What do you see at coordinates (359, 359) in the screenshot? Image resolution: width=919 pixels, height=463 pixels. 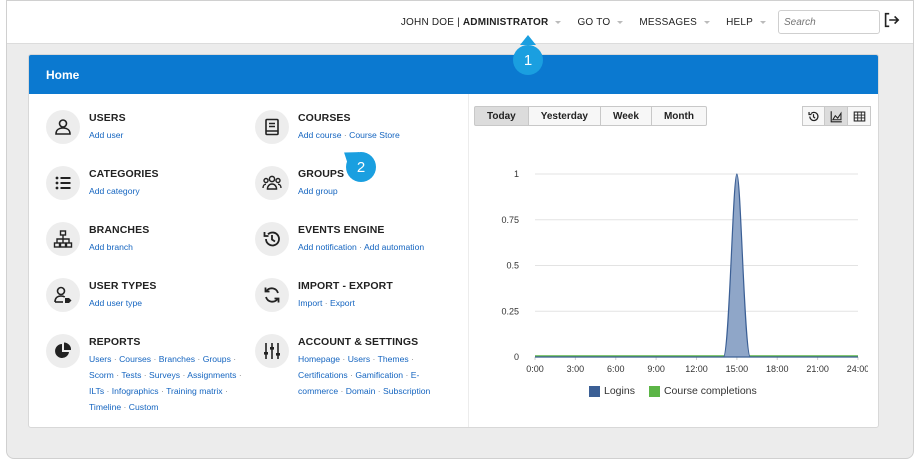 I see `settings-users-link: Users` at bounding box center [359, 359].